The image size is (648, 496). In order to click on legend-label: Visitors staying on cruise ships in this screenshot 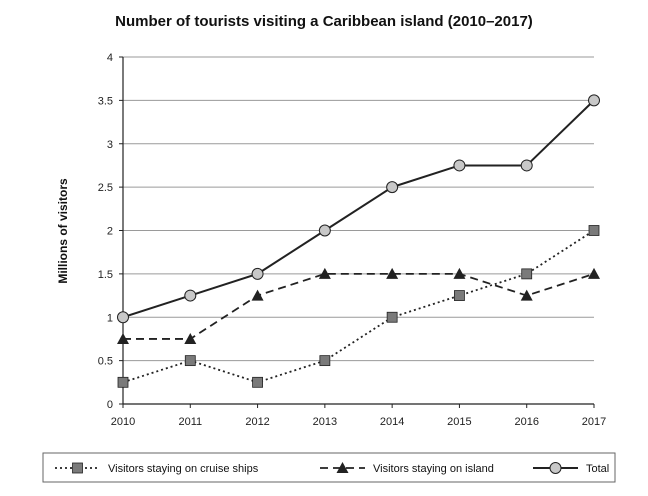, I will do `click(183, 469)`.